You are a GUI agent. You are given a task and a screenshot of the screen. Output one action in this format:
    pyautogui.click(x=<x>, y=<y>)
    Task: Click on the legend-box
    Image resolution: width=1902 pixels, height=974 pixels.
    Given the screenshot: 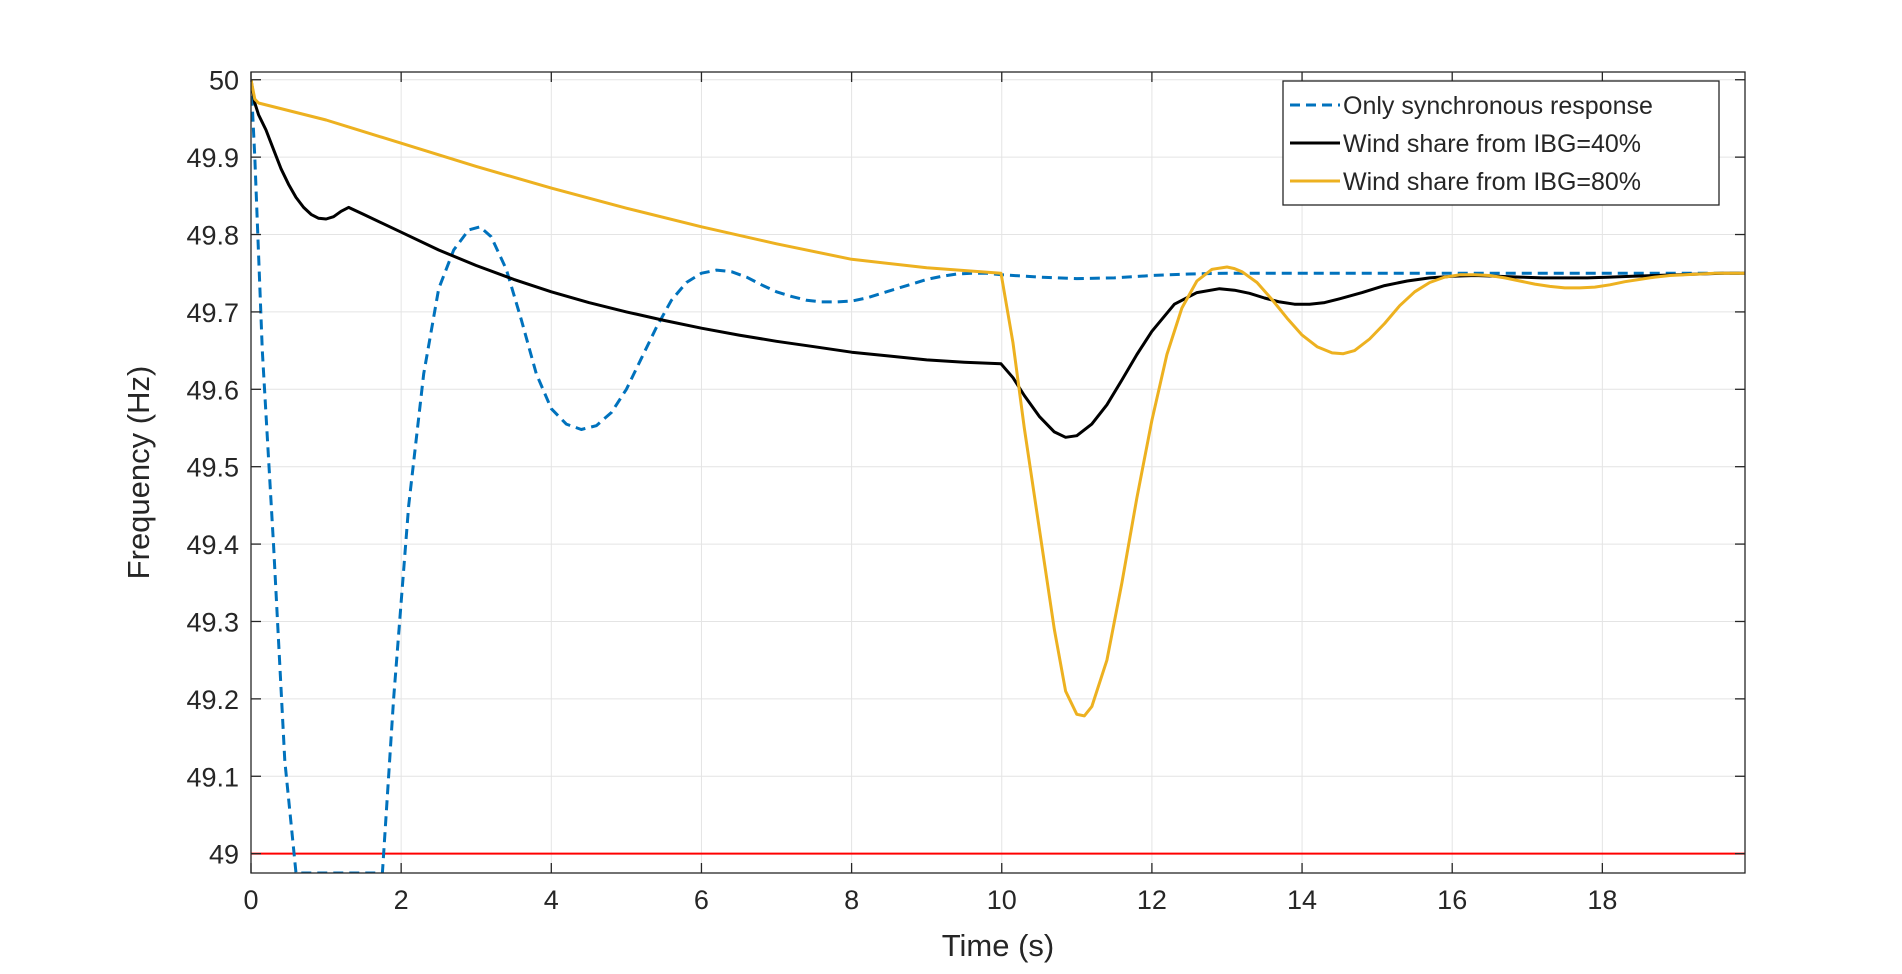 What is the action you would take?
    pyautogui.click(x=1501, y=143)
    